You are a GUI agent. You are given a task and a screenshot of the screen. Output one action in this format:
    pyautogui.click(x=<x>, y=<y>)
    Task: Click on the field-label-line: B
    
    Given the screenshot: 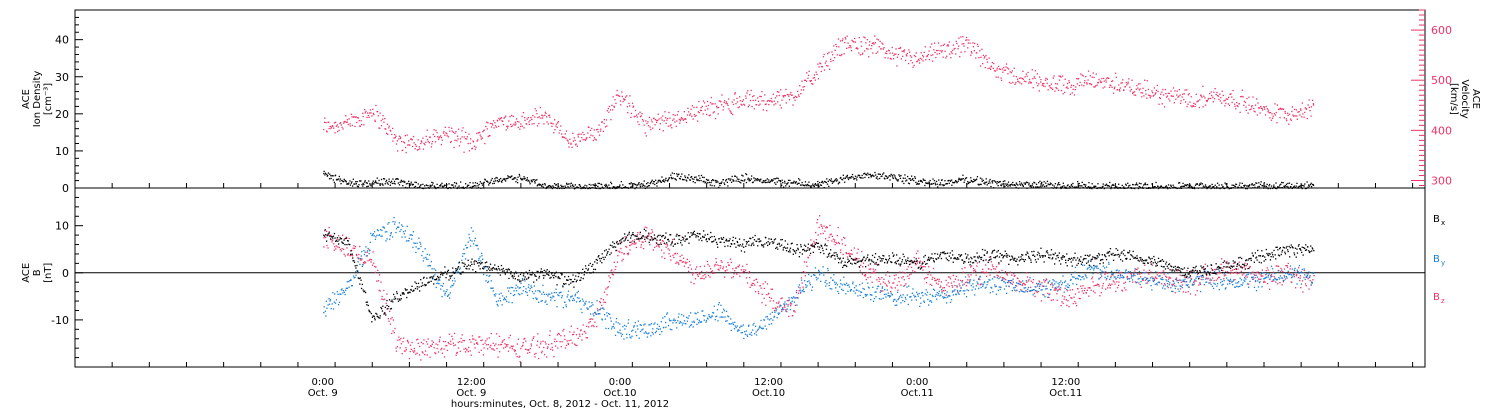 What is the action you would take?
    pyautogui.click(x=37, y=272)
    